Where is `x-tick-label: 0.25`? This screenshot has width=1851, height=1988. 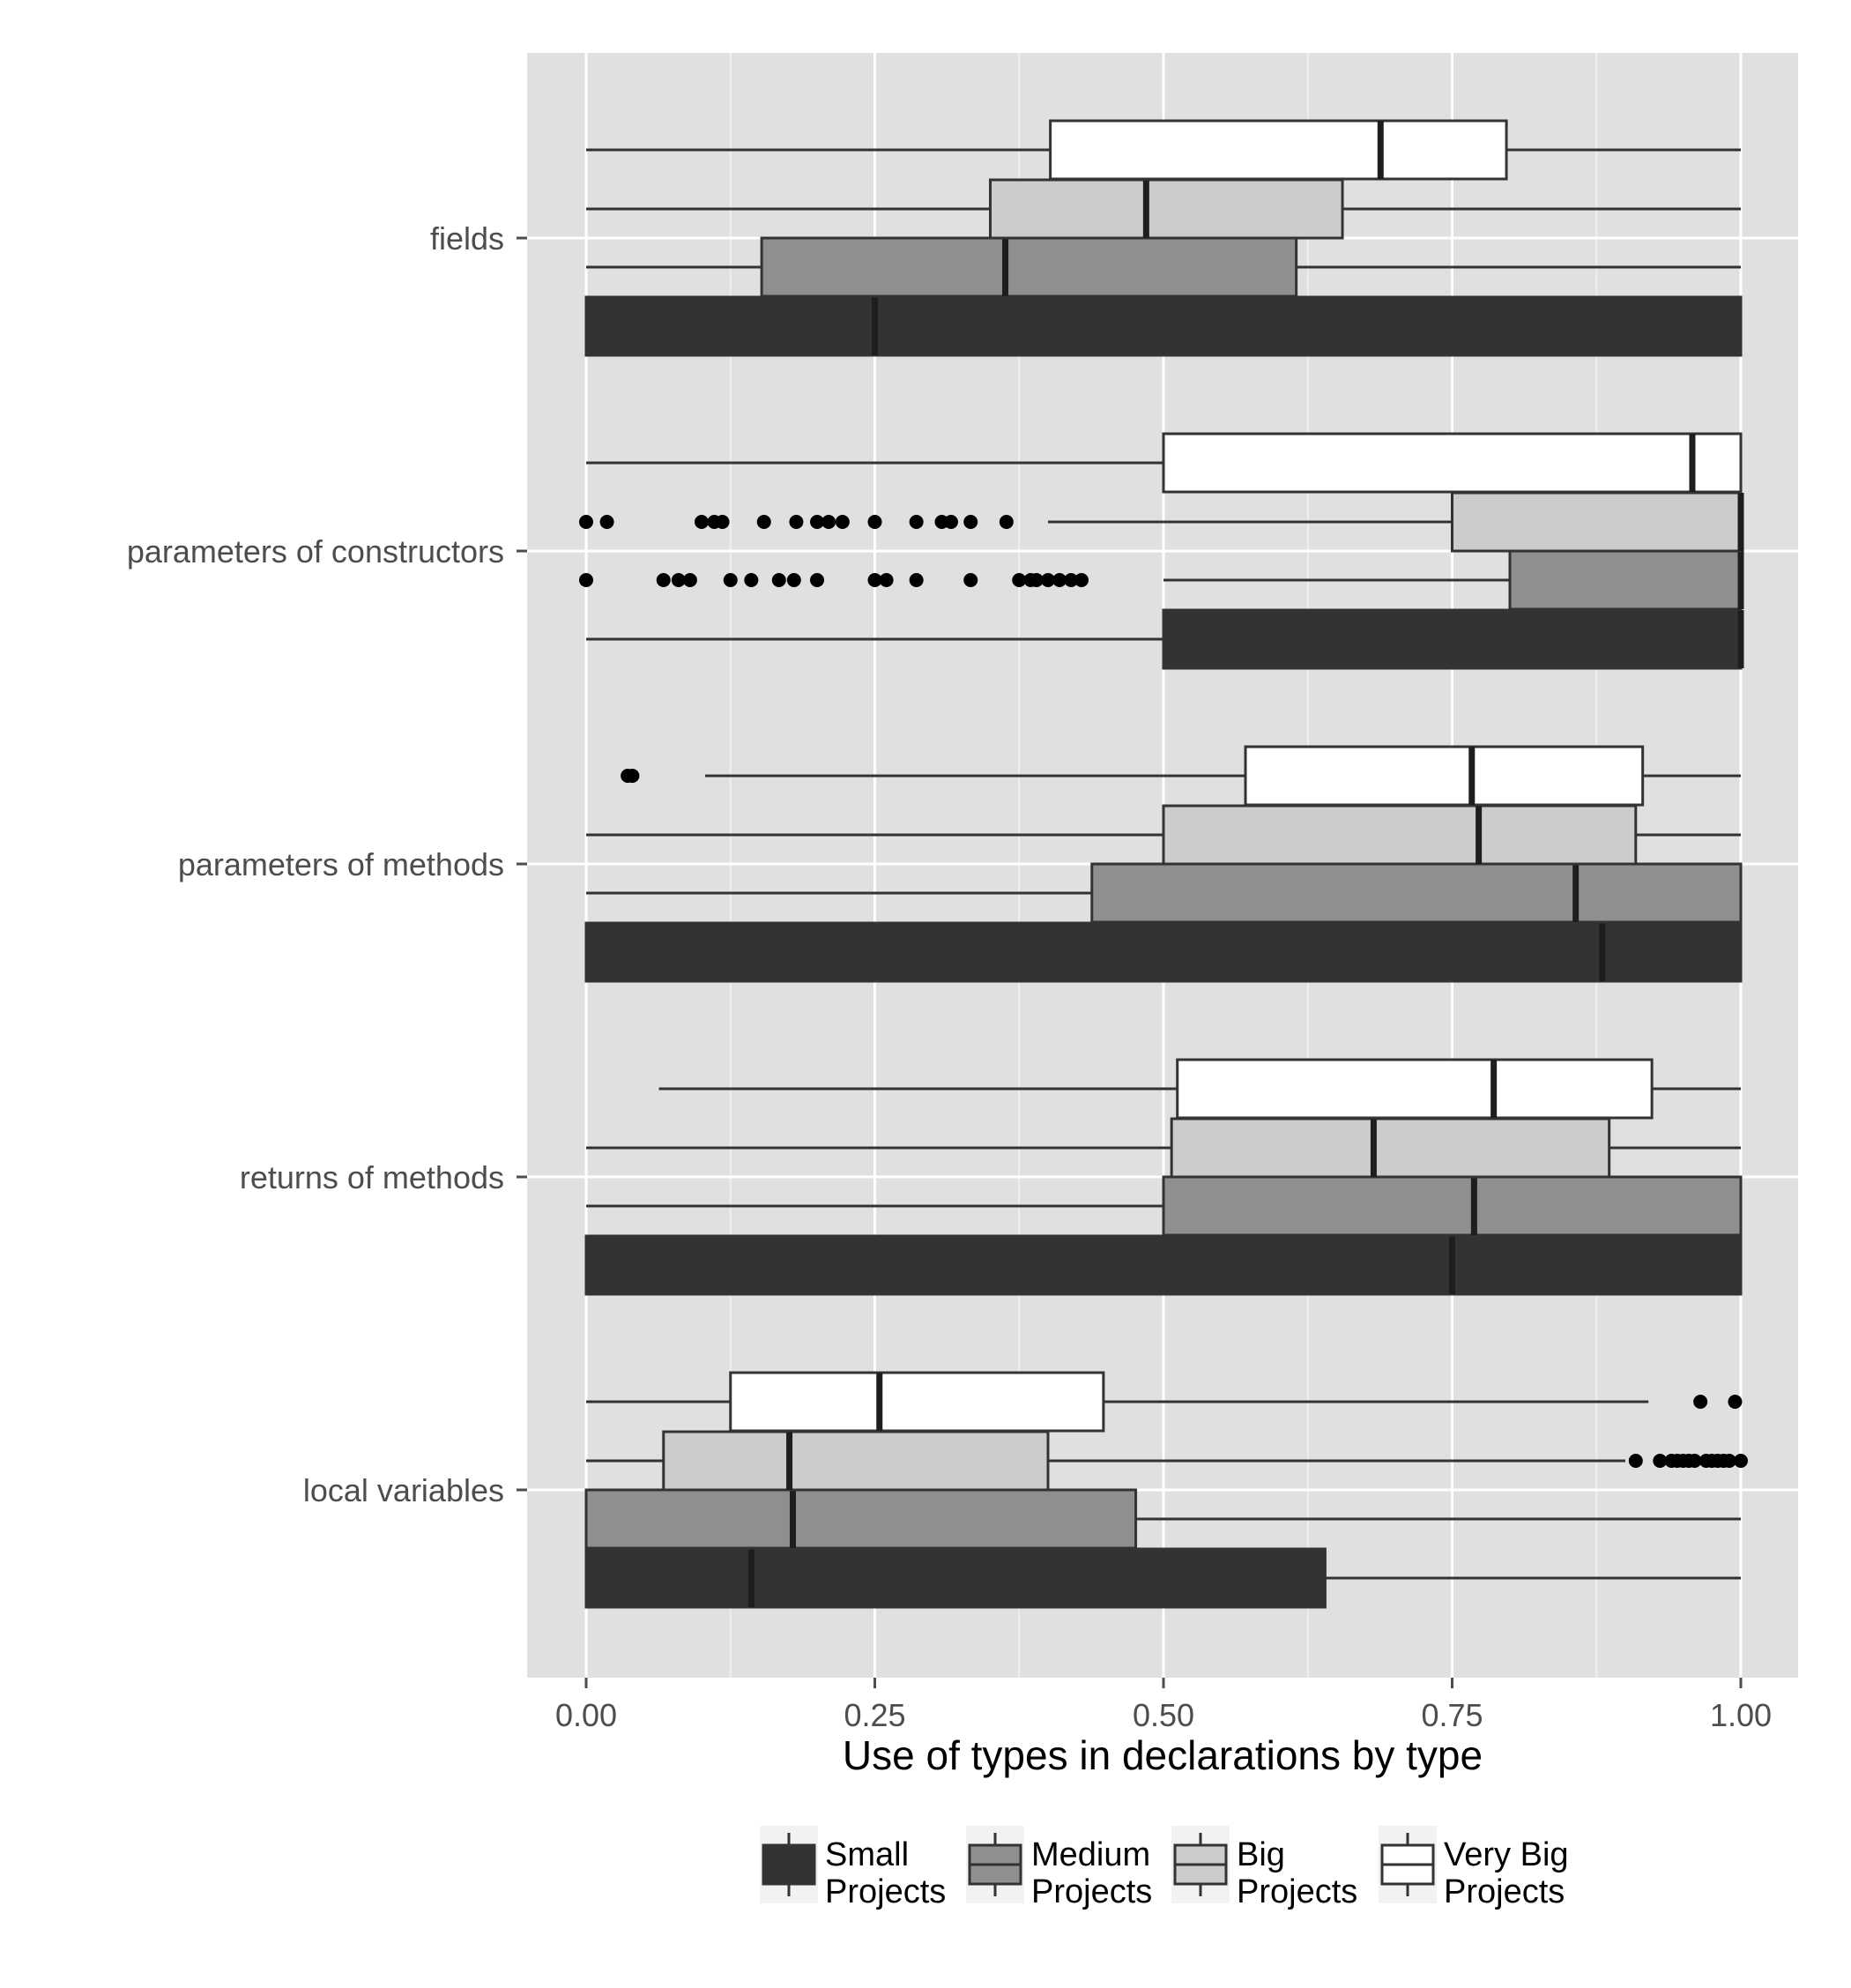 x-tick-label: 0.25 is located at coordinates (874, 1715).